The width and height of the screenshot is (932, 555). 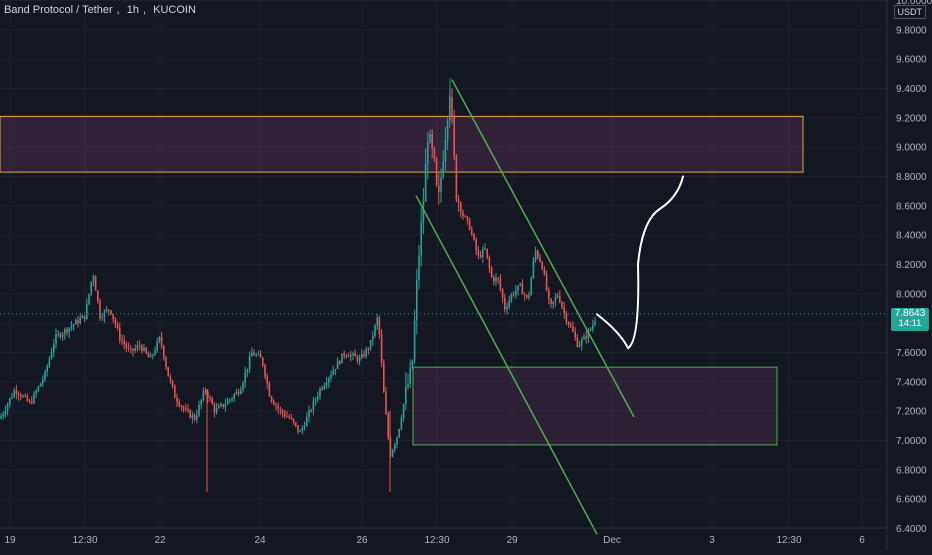 What do you see at coordinates (402, 144) in the screenshot?
I see `resistance-zone` at bounding box center [402, 144].